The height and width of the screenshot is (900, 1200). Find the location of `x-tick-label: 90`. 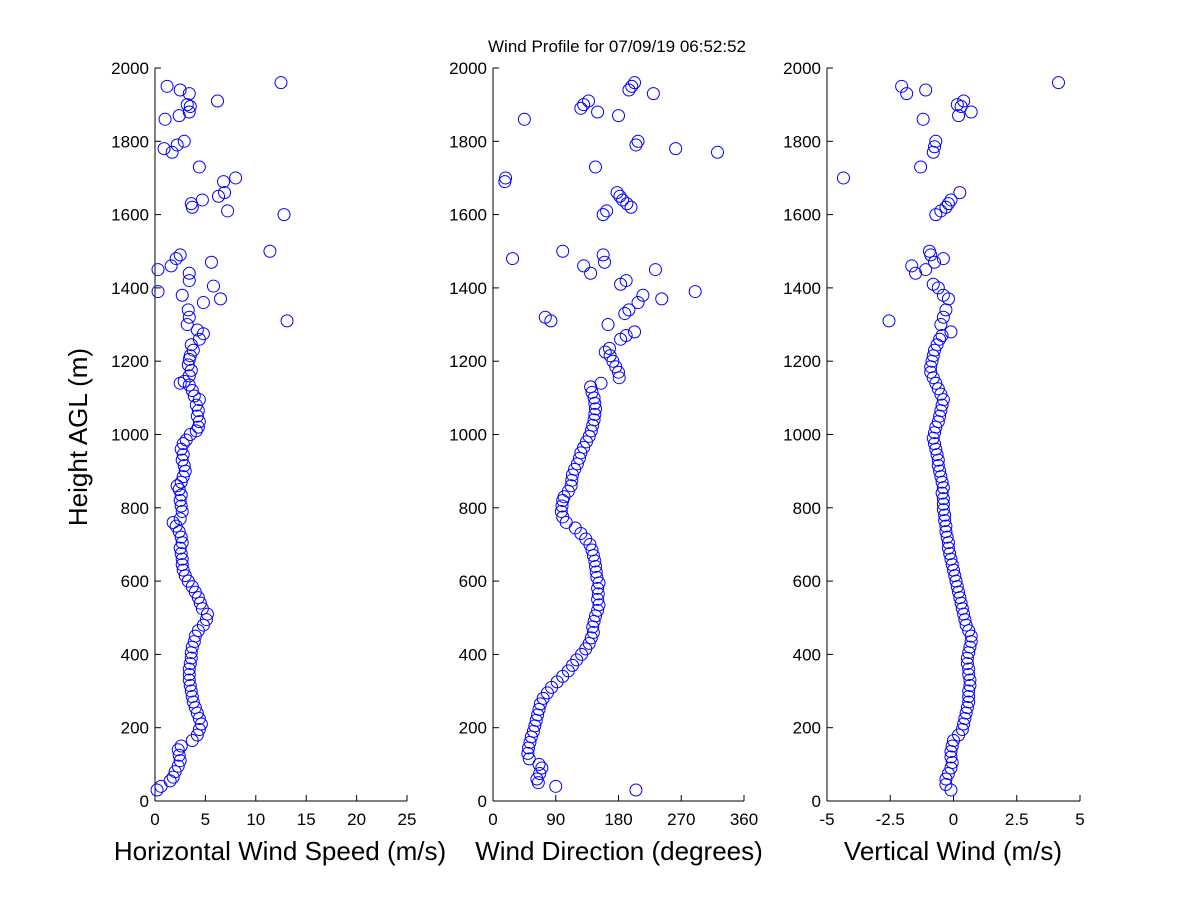

x-tick-label: 90 is located at coordinates (555, 819).